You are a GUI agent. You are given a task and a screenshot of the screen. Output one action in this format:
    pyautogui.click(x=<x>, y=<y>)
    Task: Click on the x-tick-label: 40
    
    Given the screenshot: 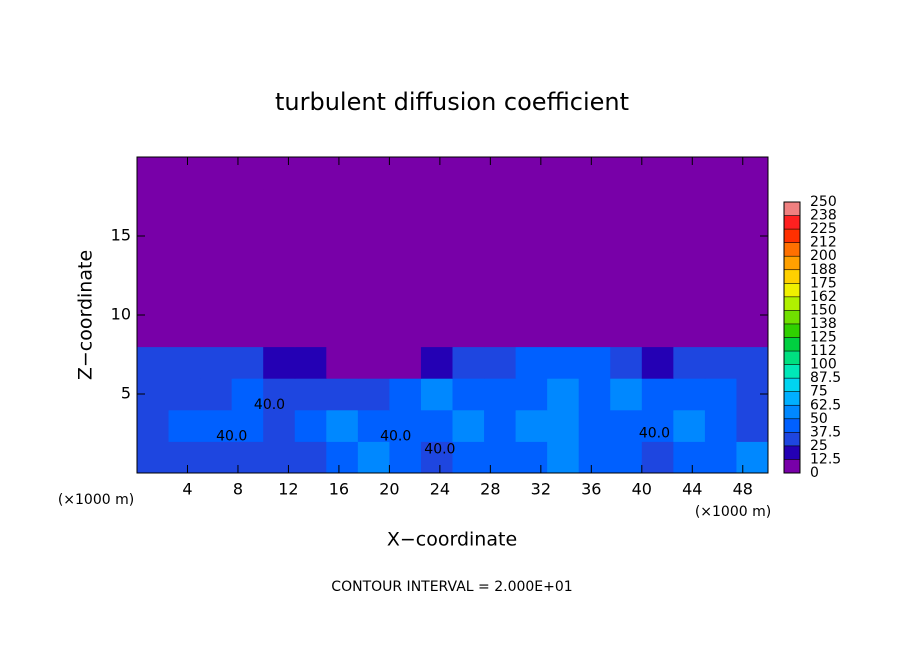 What is the action you would take?
    pyautogui.click(x=642, y=489)
    